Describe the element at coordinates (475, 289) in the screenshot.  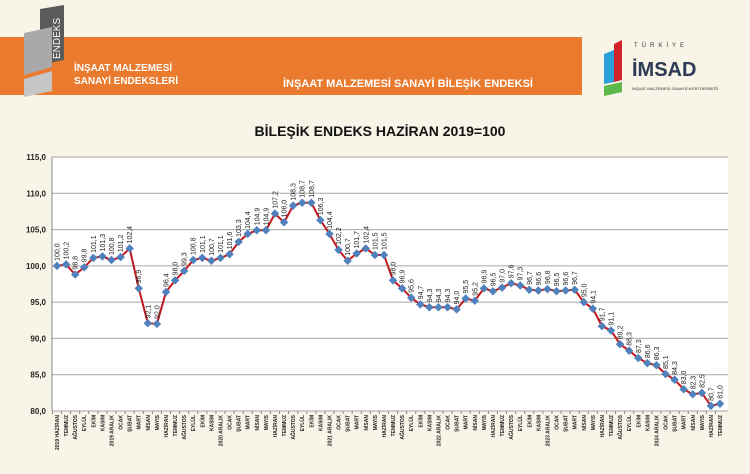
I see `data-label: 95,2` at that location.